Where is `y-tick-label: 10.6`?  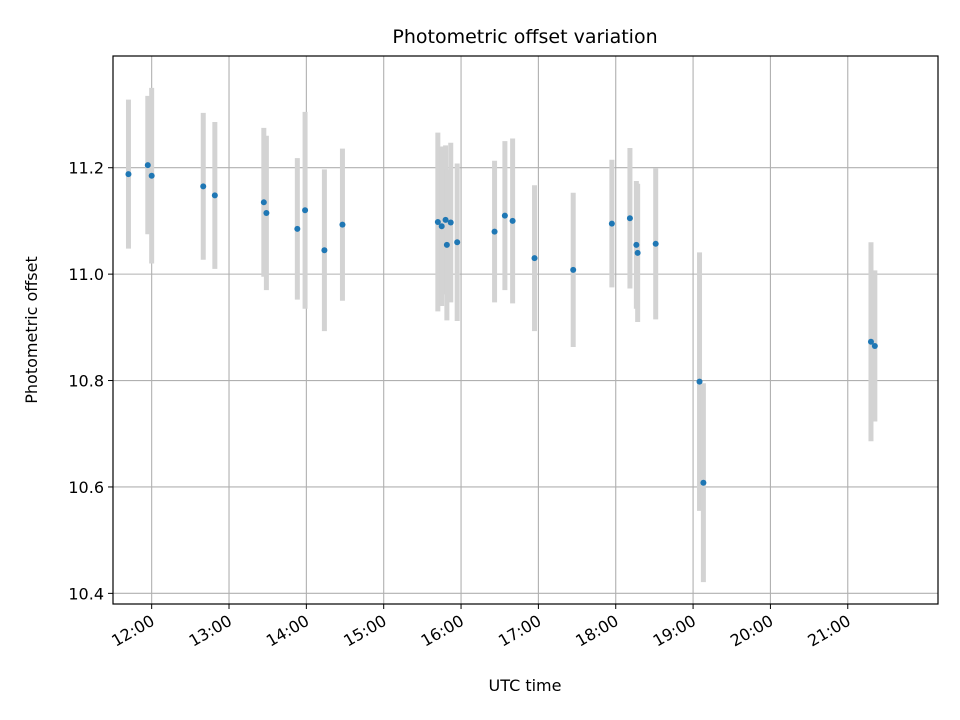
y-tick-label: 10.6 is located at coordinates (86, 487).